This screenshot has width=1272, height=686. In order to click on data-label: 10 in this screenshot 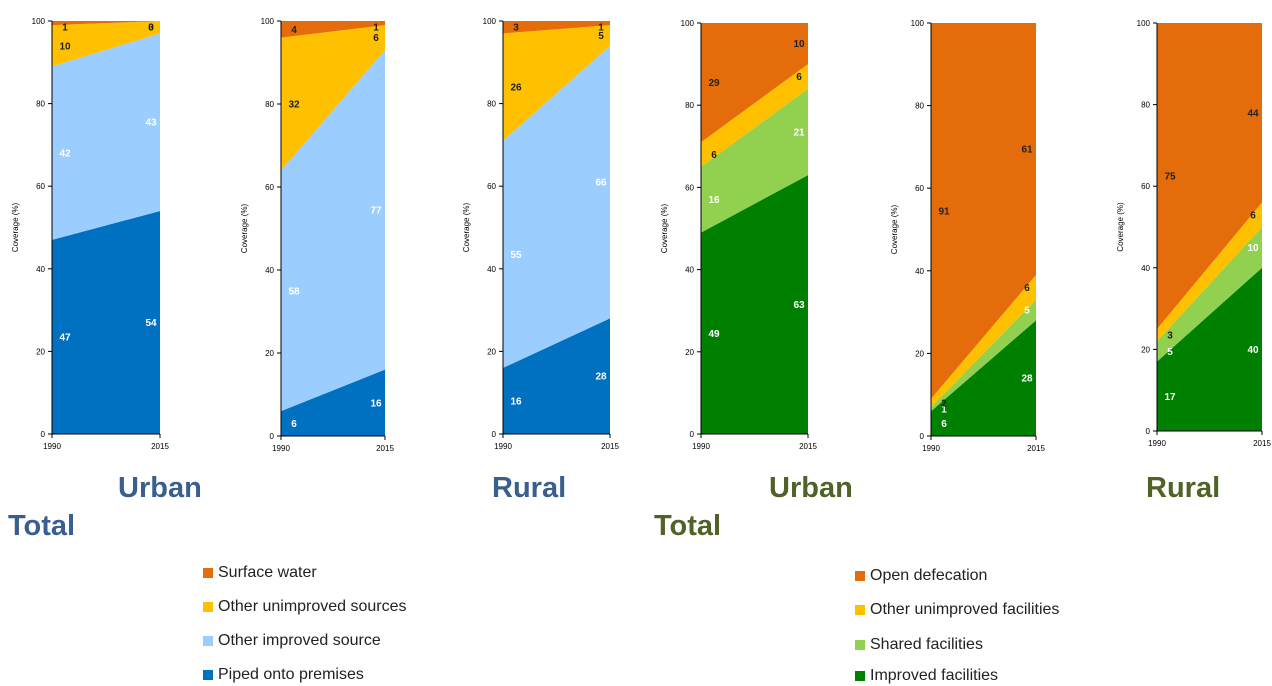, I will do `click(65, 46)`.